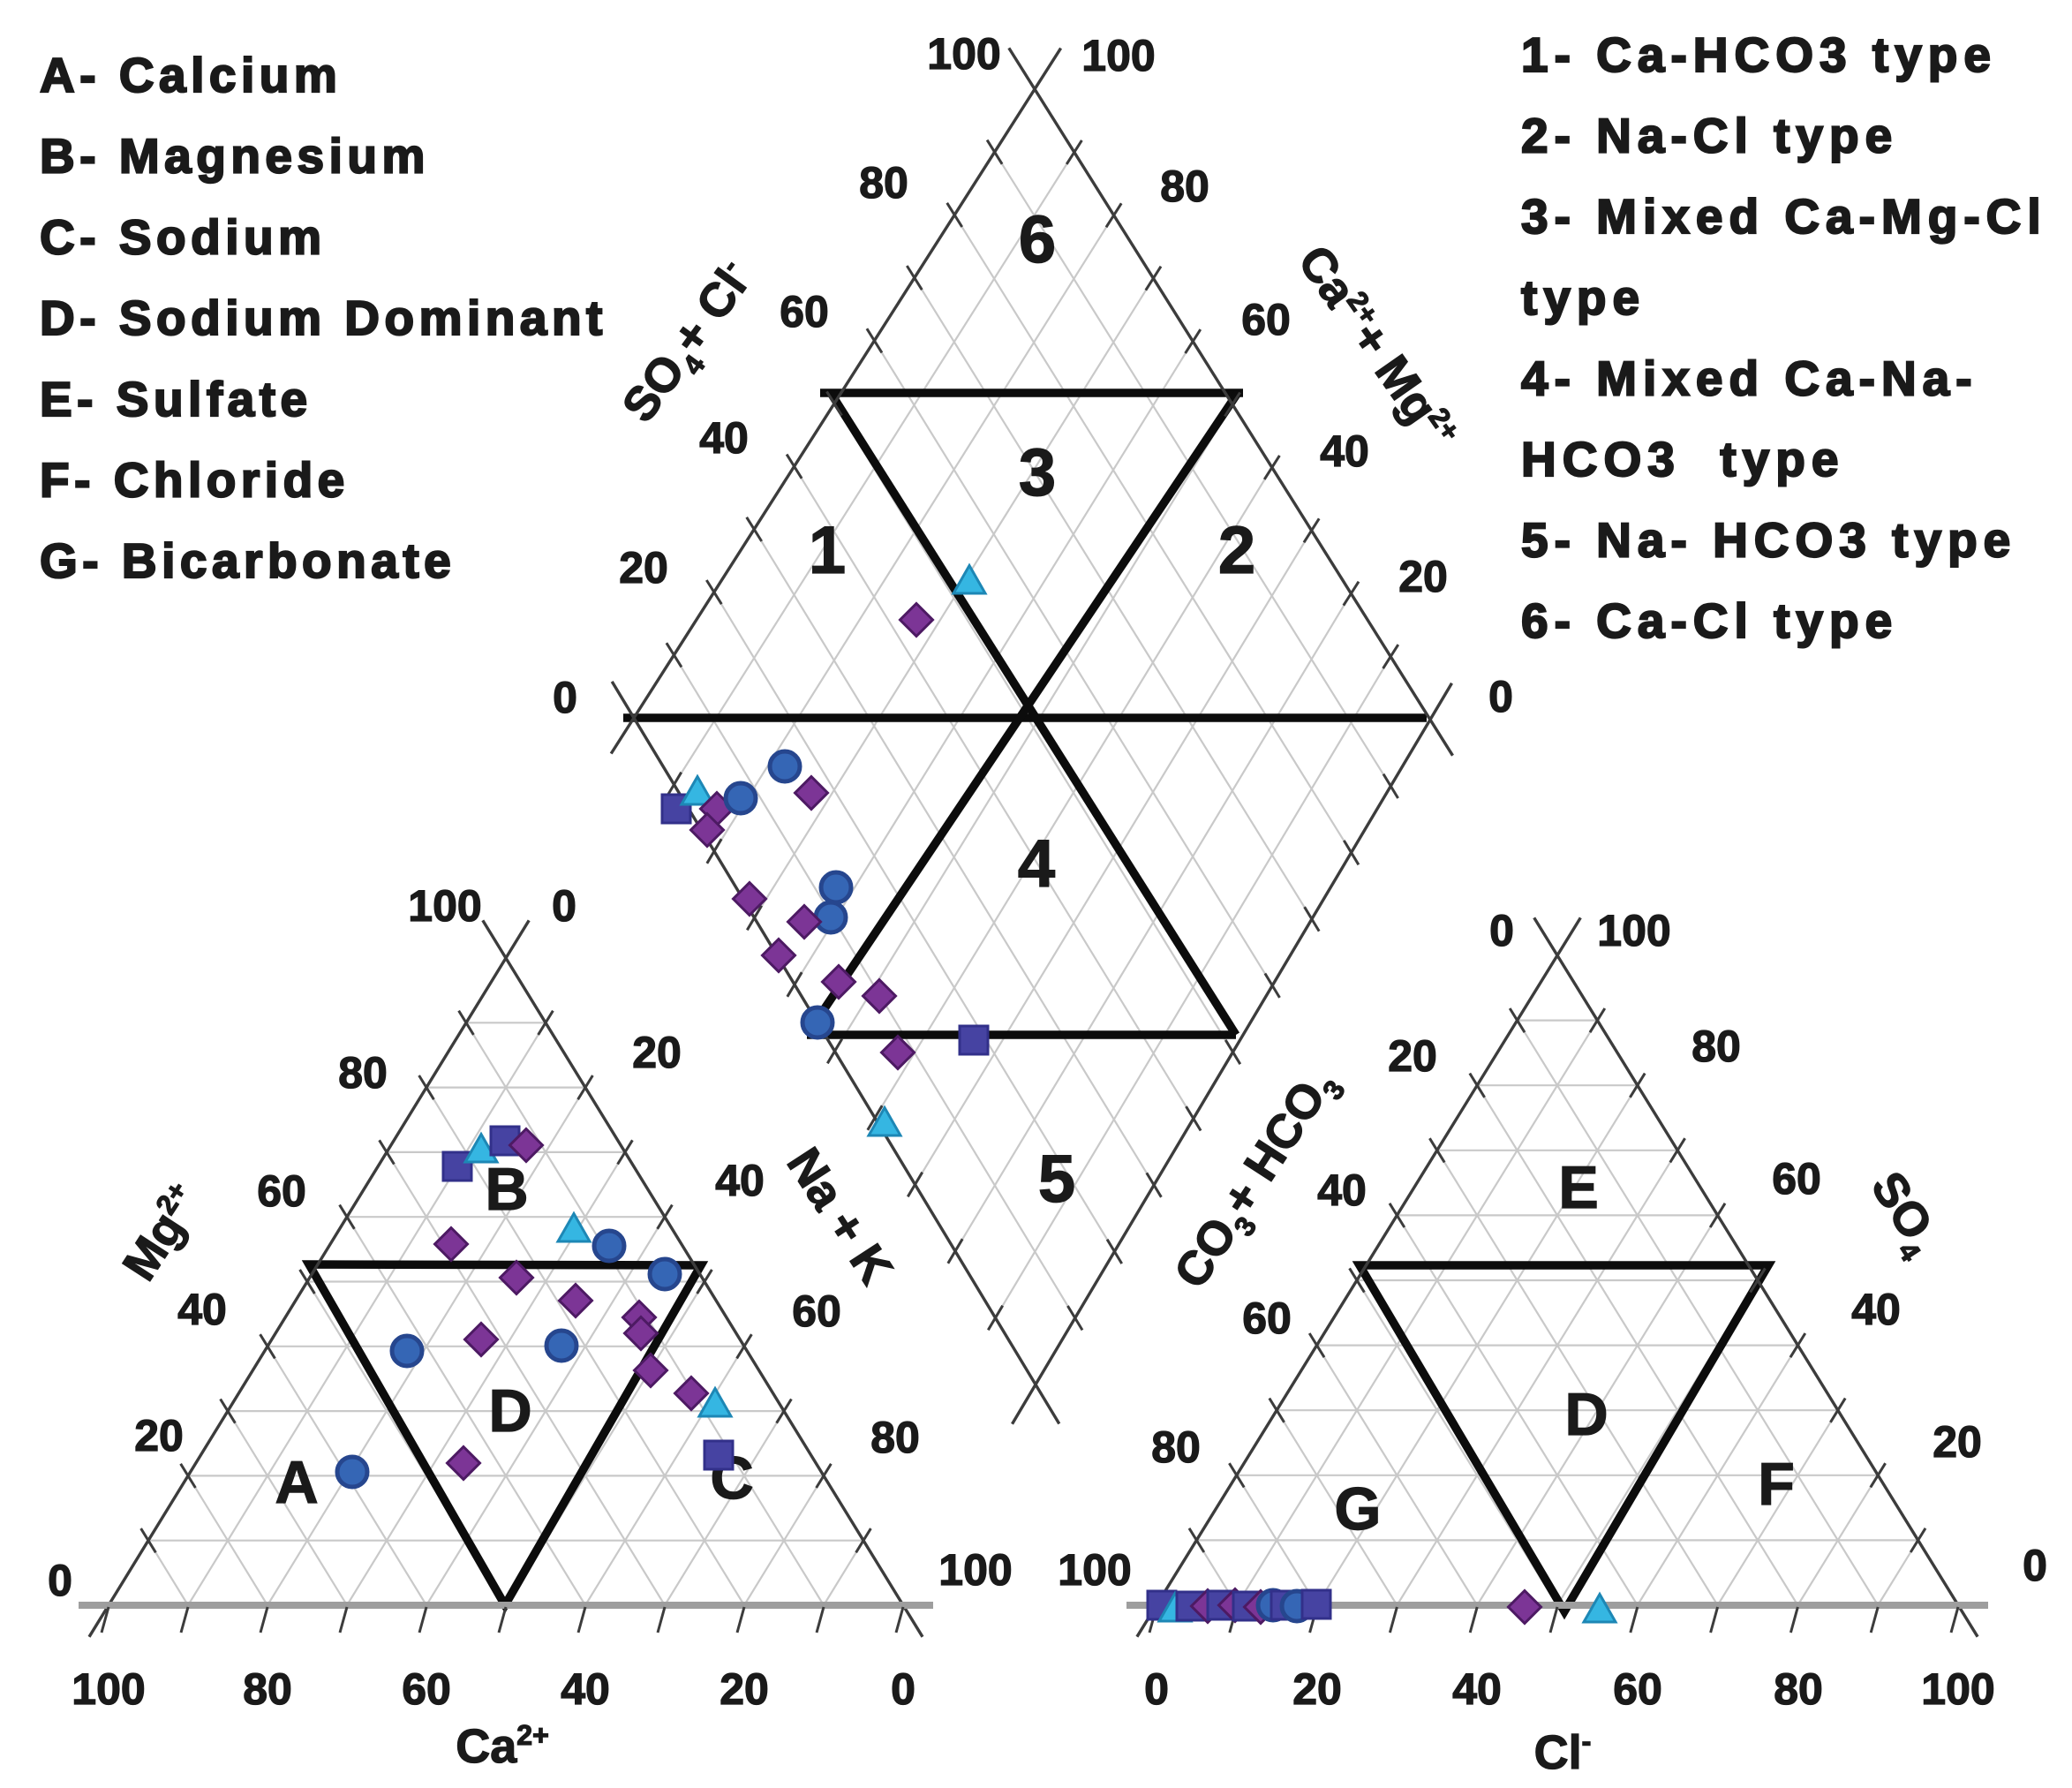 The image size is (2072, 1788). What do you see at coordinates (507, 1189) in the screenshot?
I see `svg-text: B` at bounding box center [507, 1189].